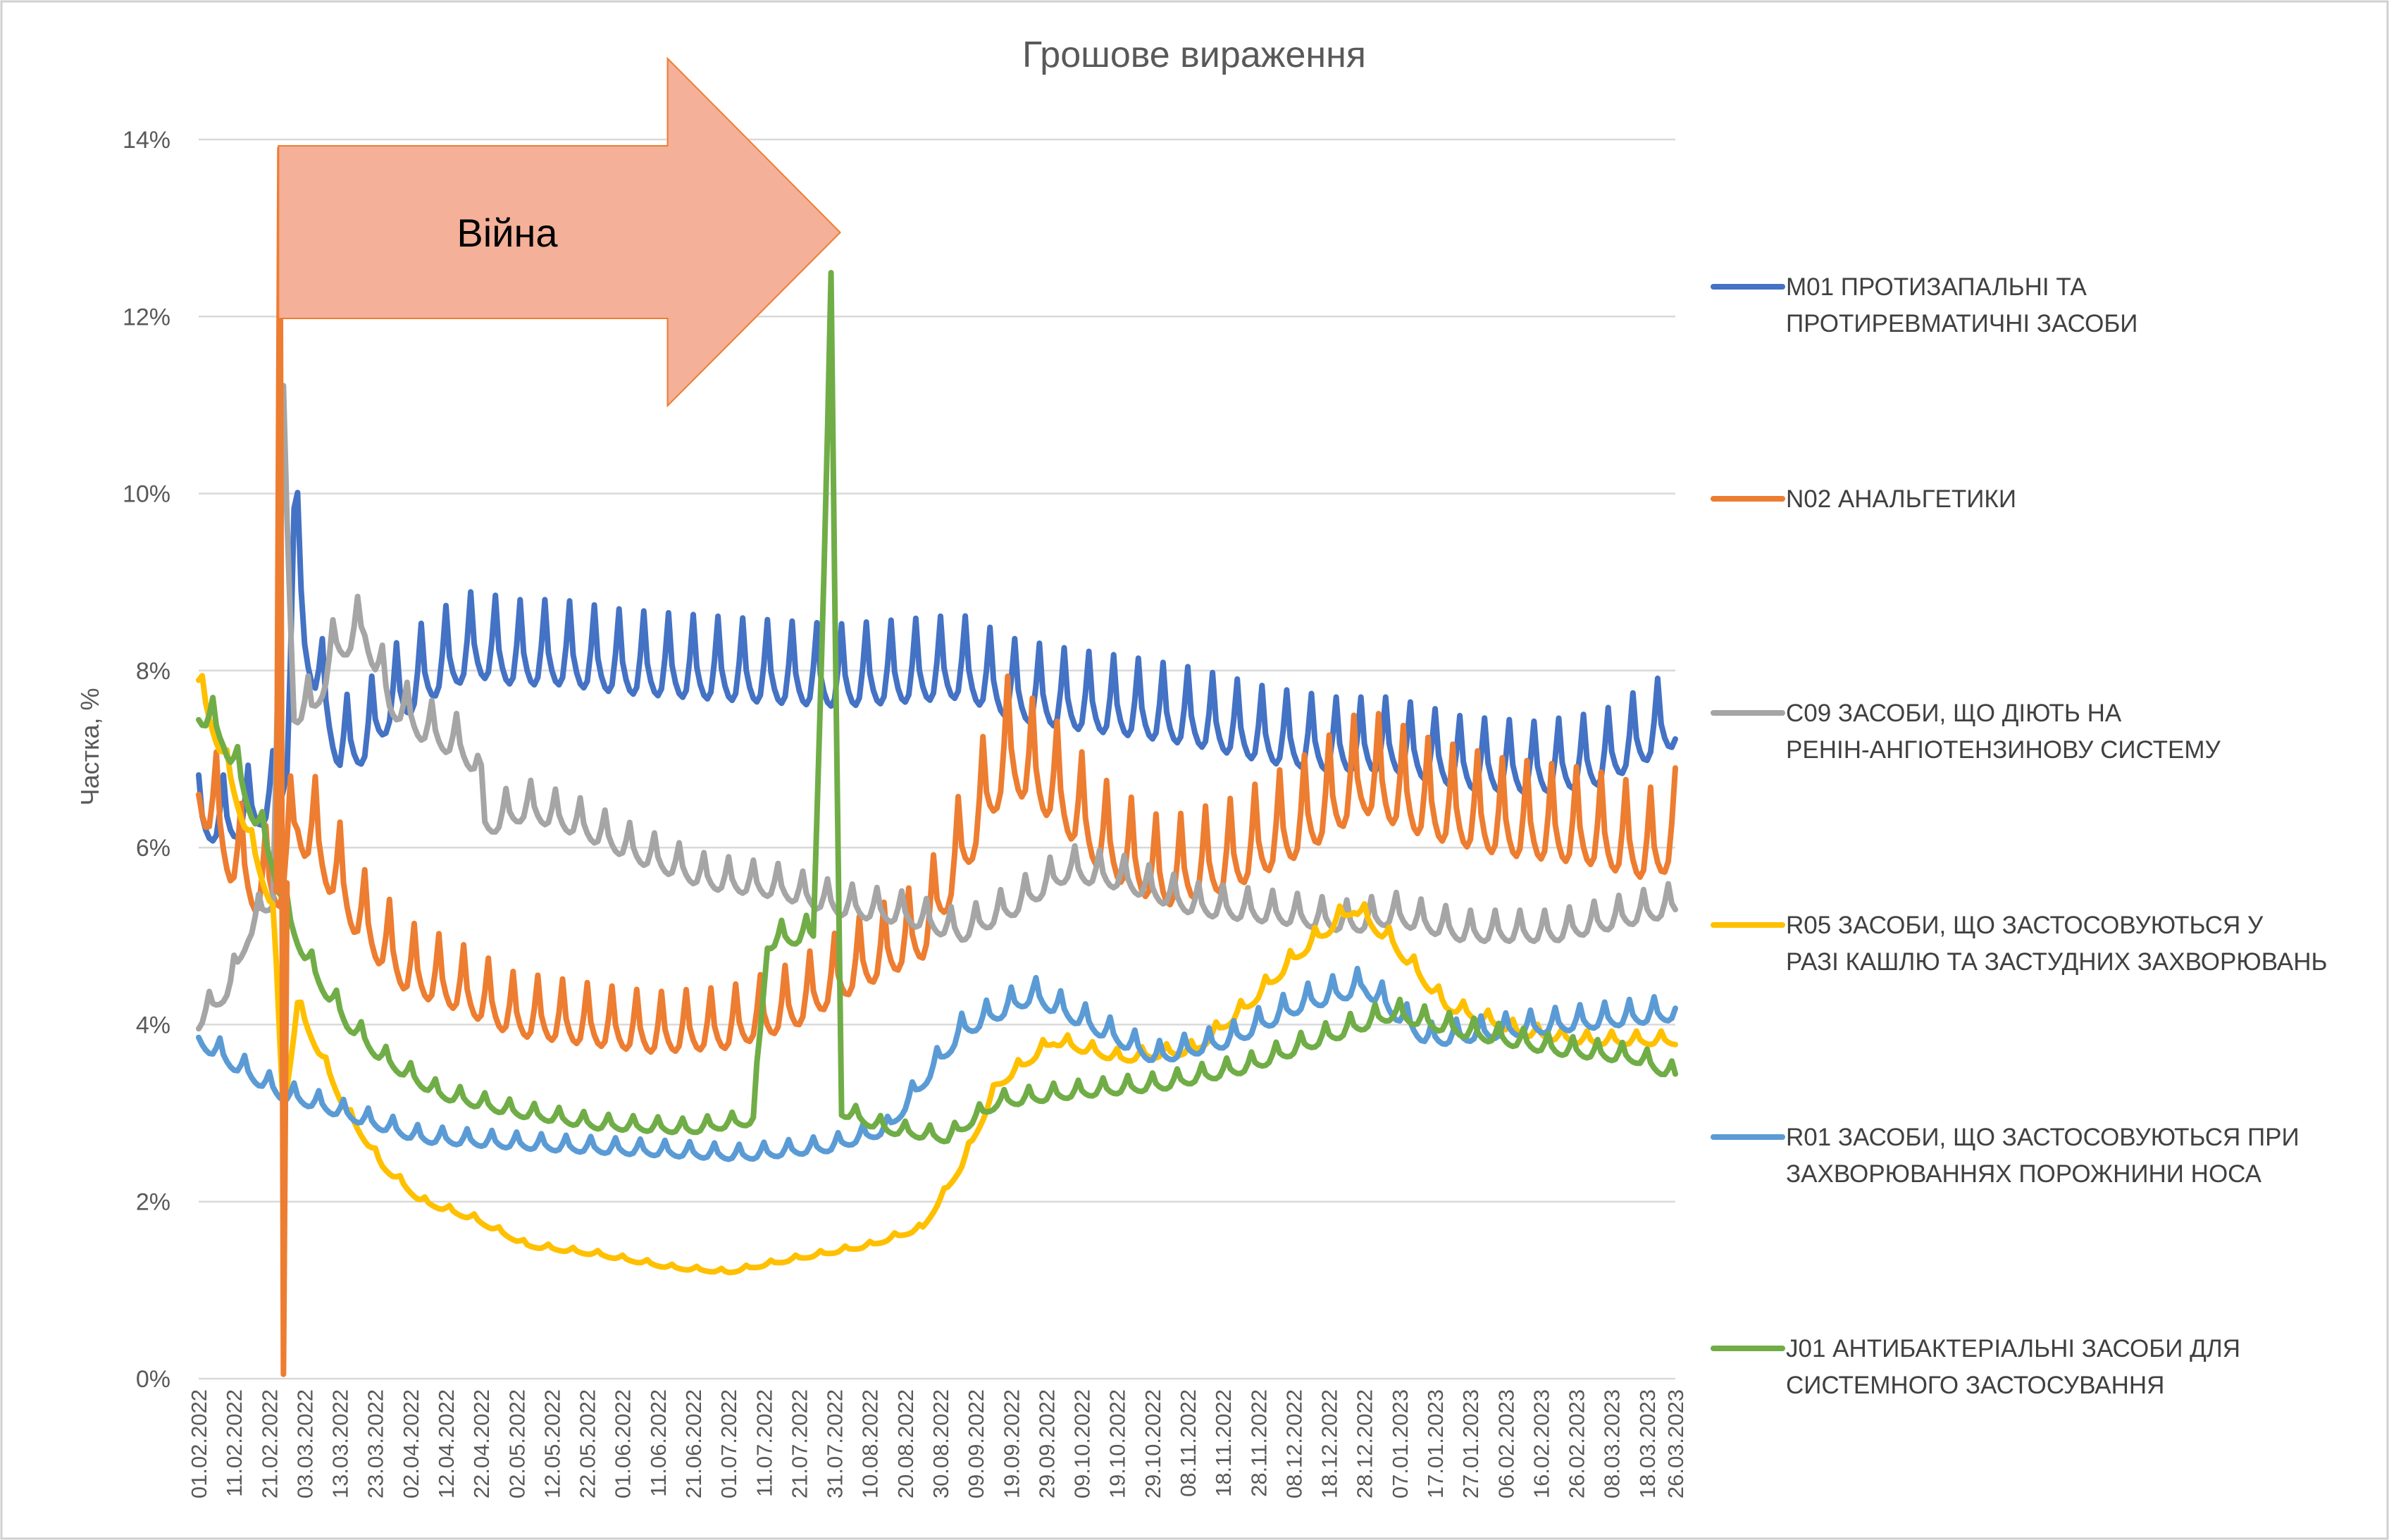 The image size is (2389, 1540). I want to click on x-tick-label: 21.02.2022, so click(269, 1443).